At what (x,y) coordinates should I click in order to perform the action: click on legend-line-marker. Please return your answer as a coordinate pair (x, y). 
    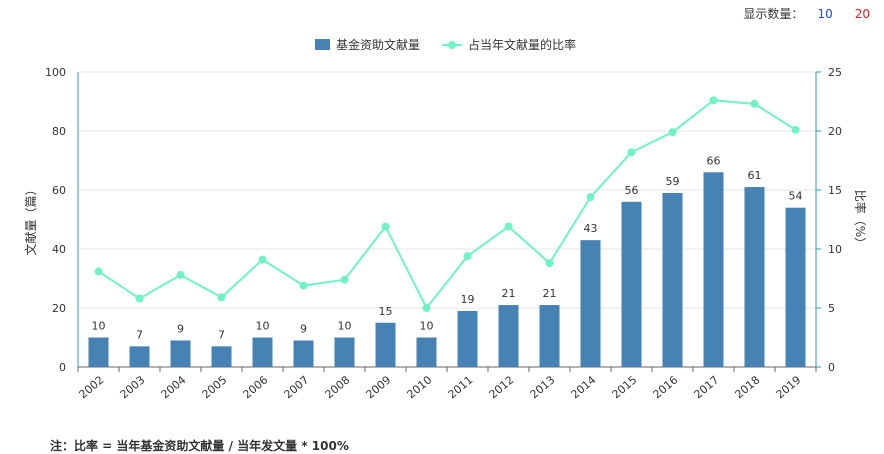
    Looking at the image, I should click on (452, 45).